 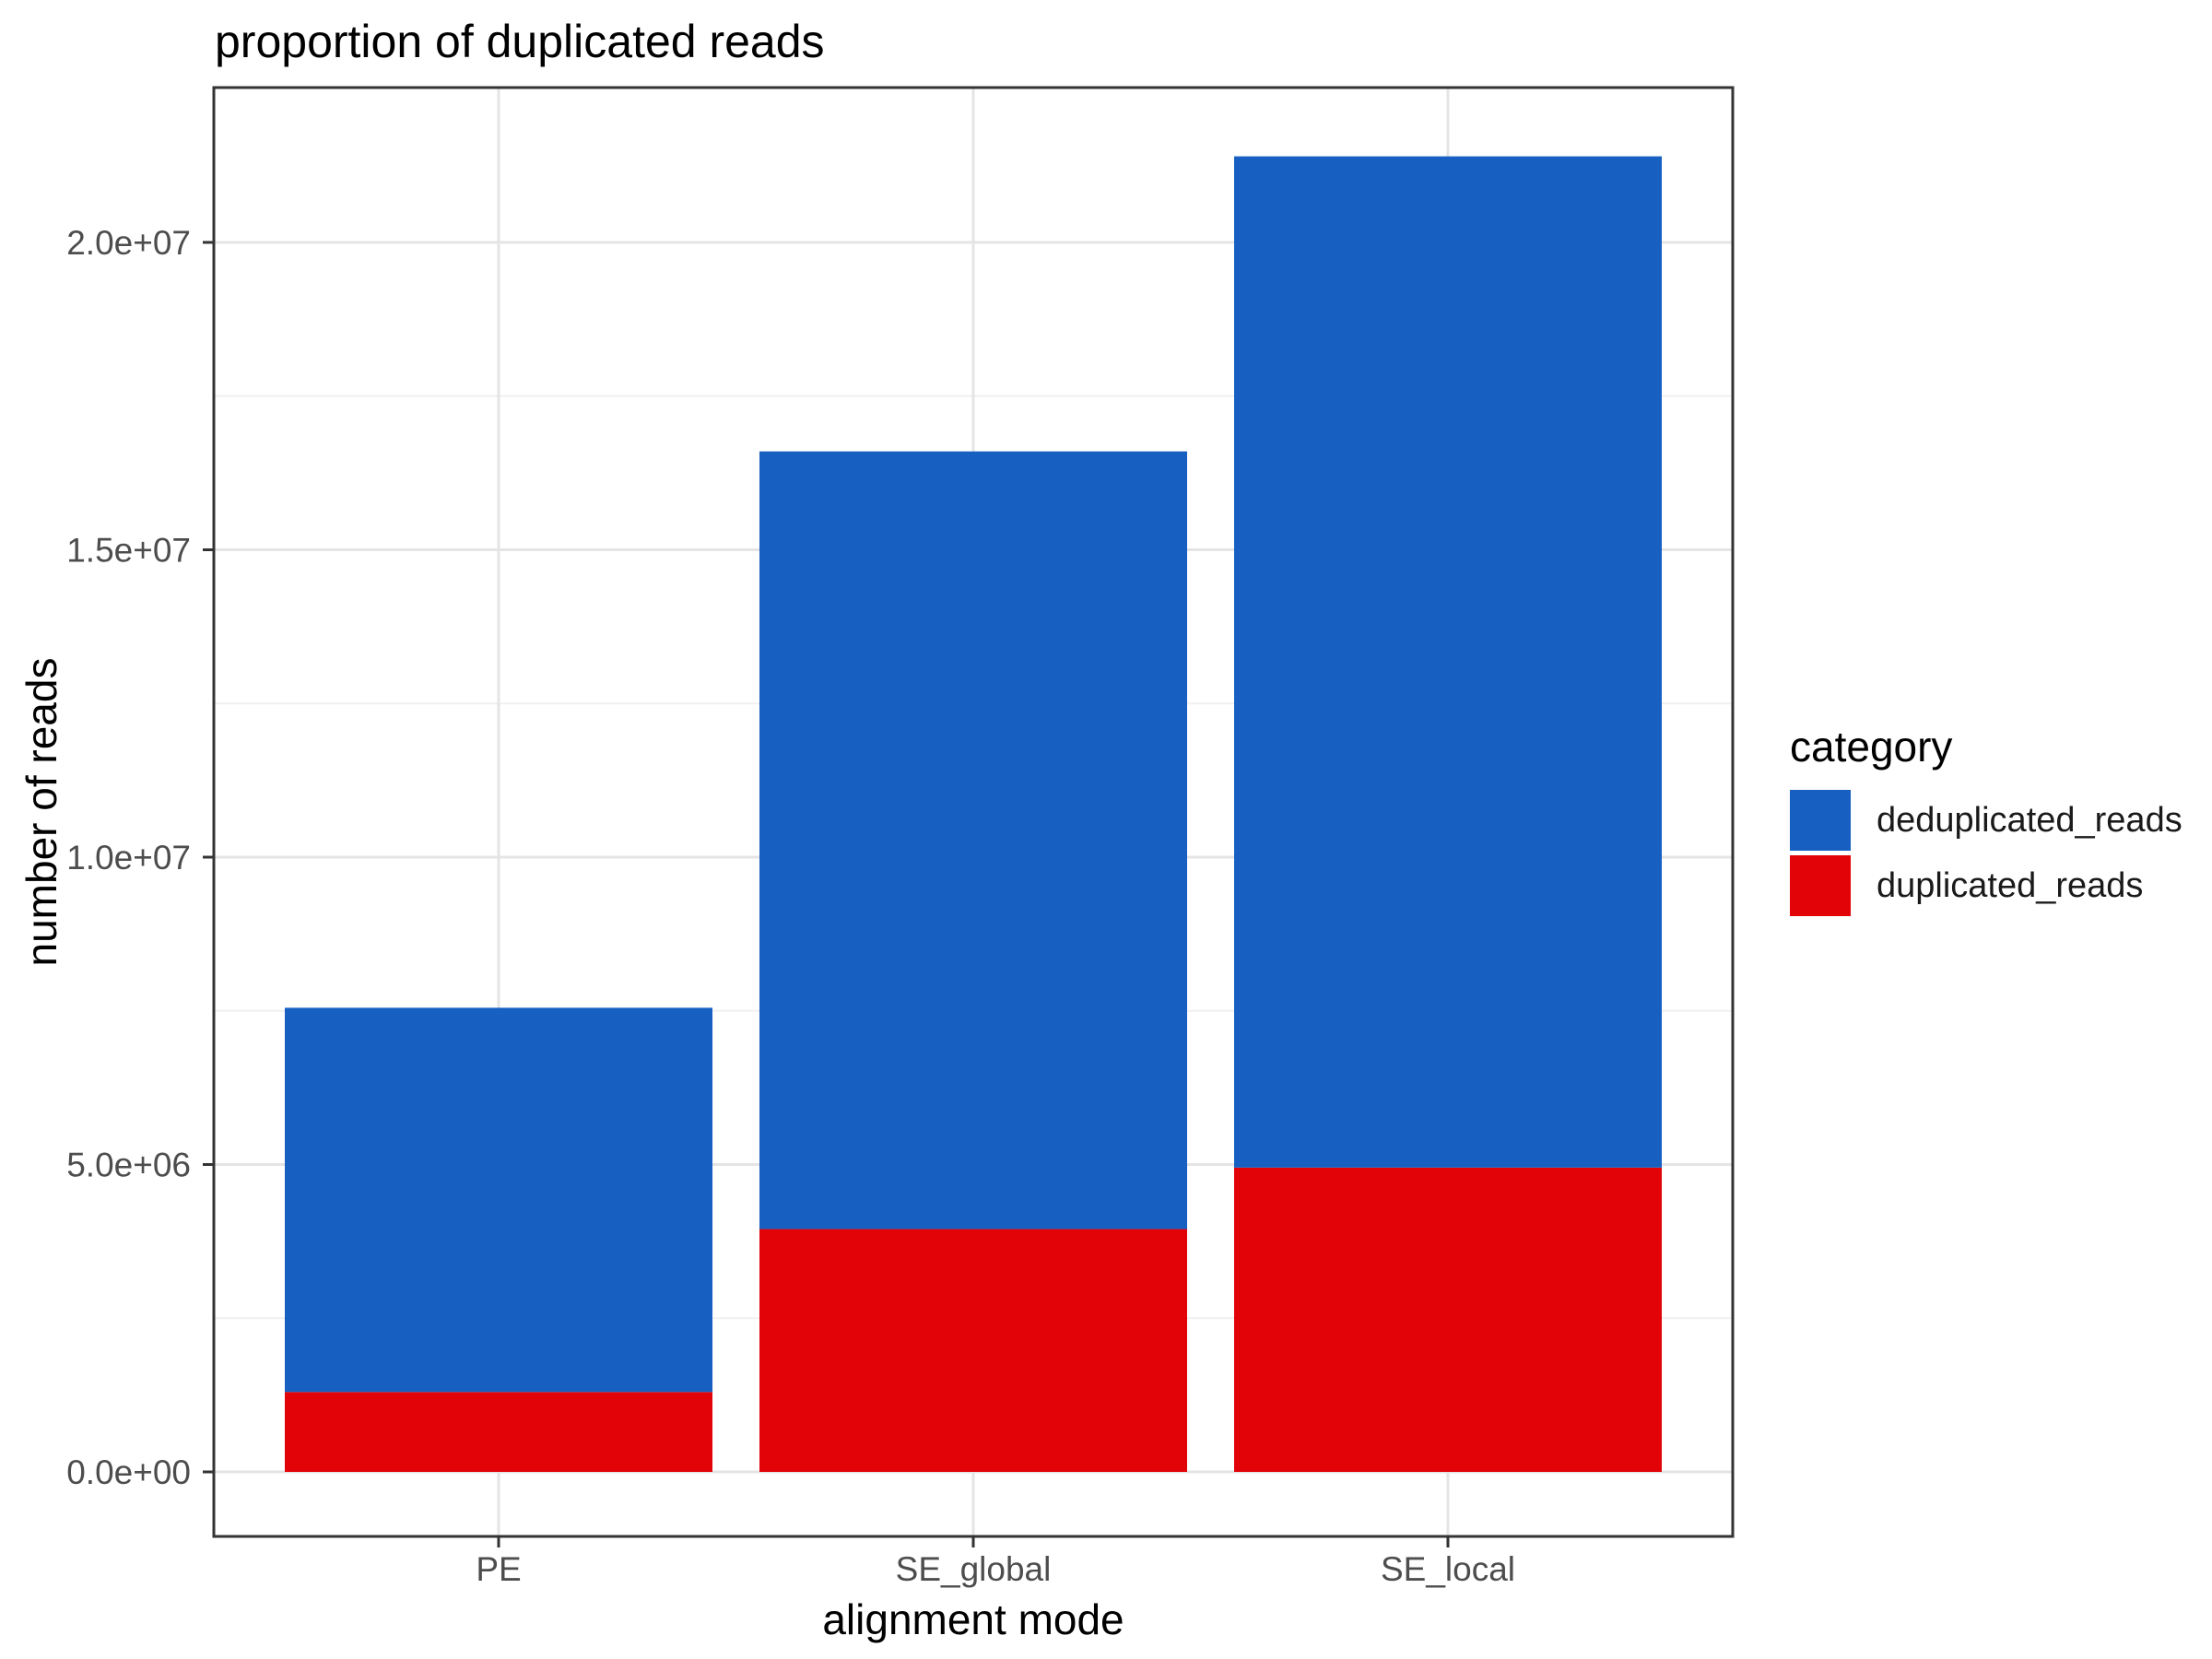 I want to click on y-tick-label: 2.0e+07, so click(x=128, y=243).